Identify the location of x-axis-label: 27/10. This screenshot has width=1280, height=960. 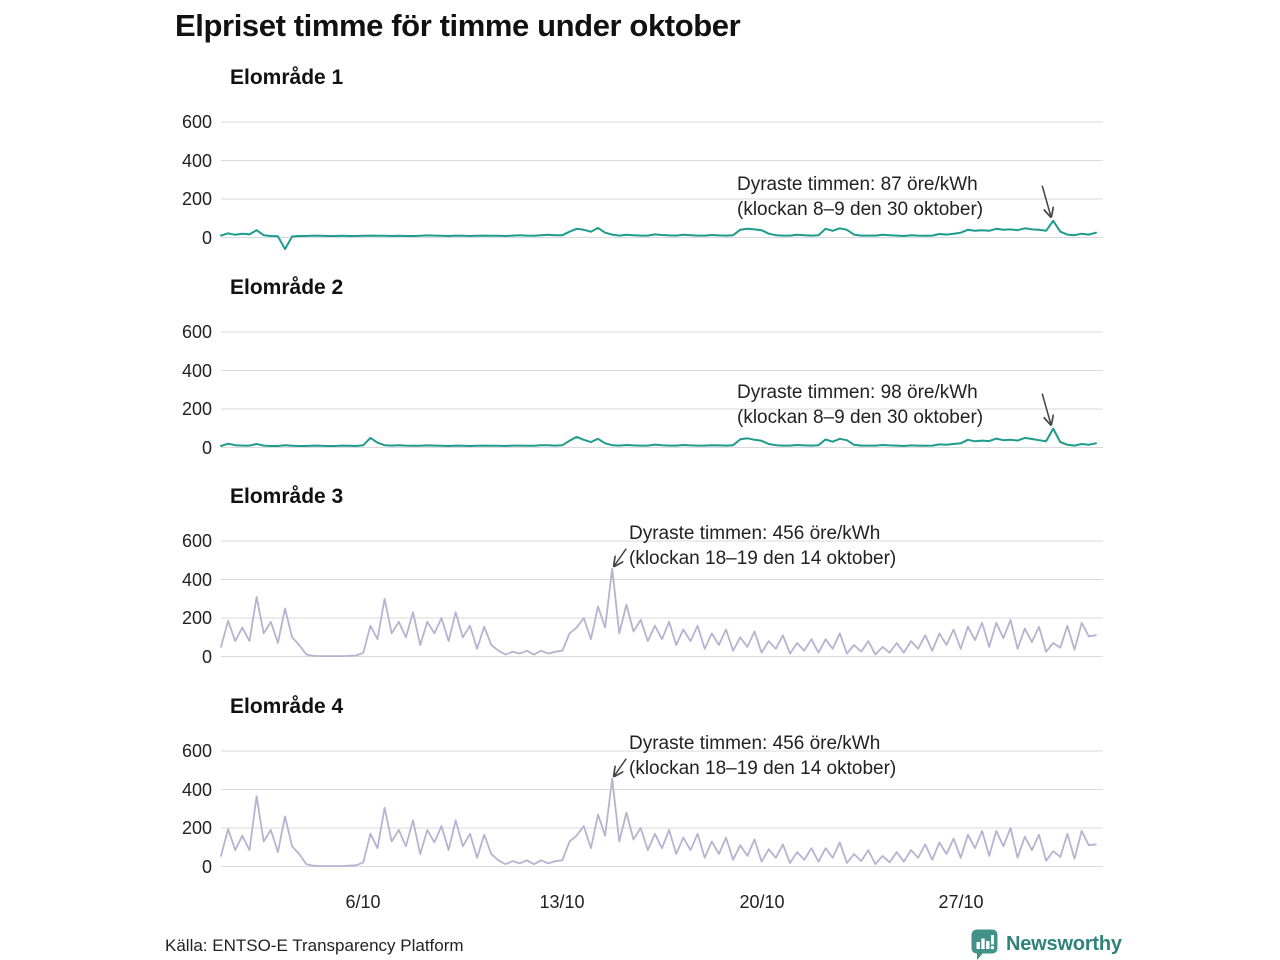
(961, 902).